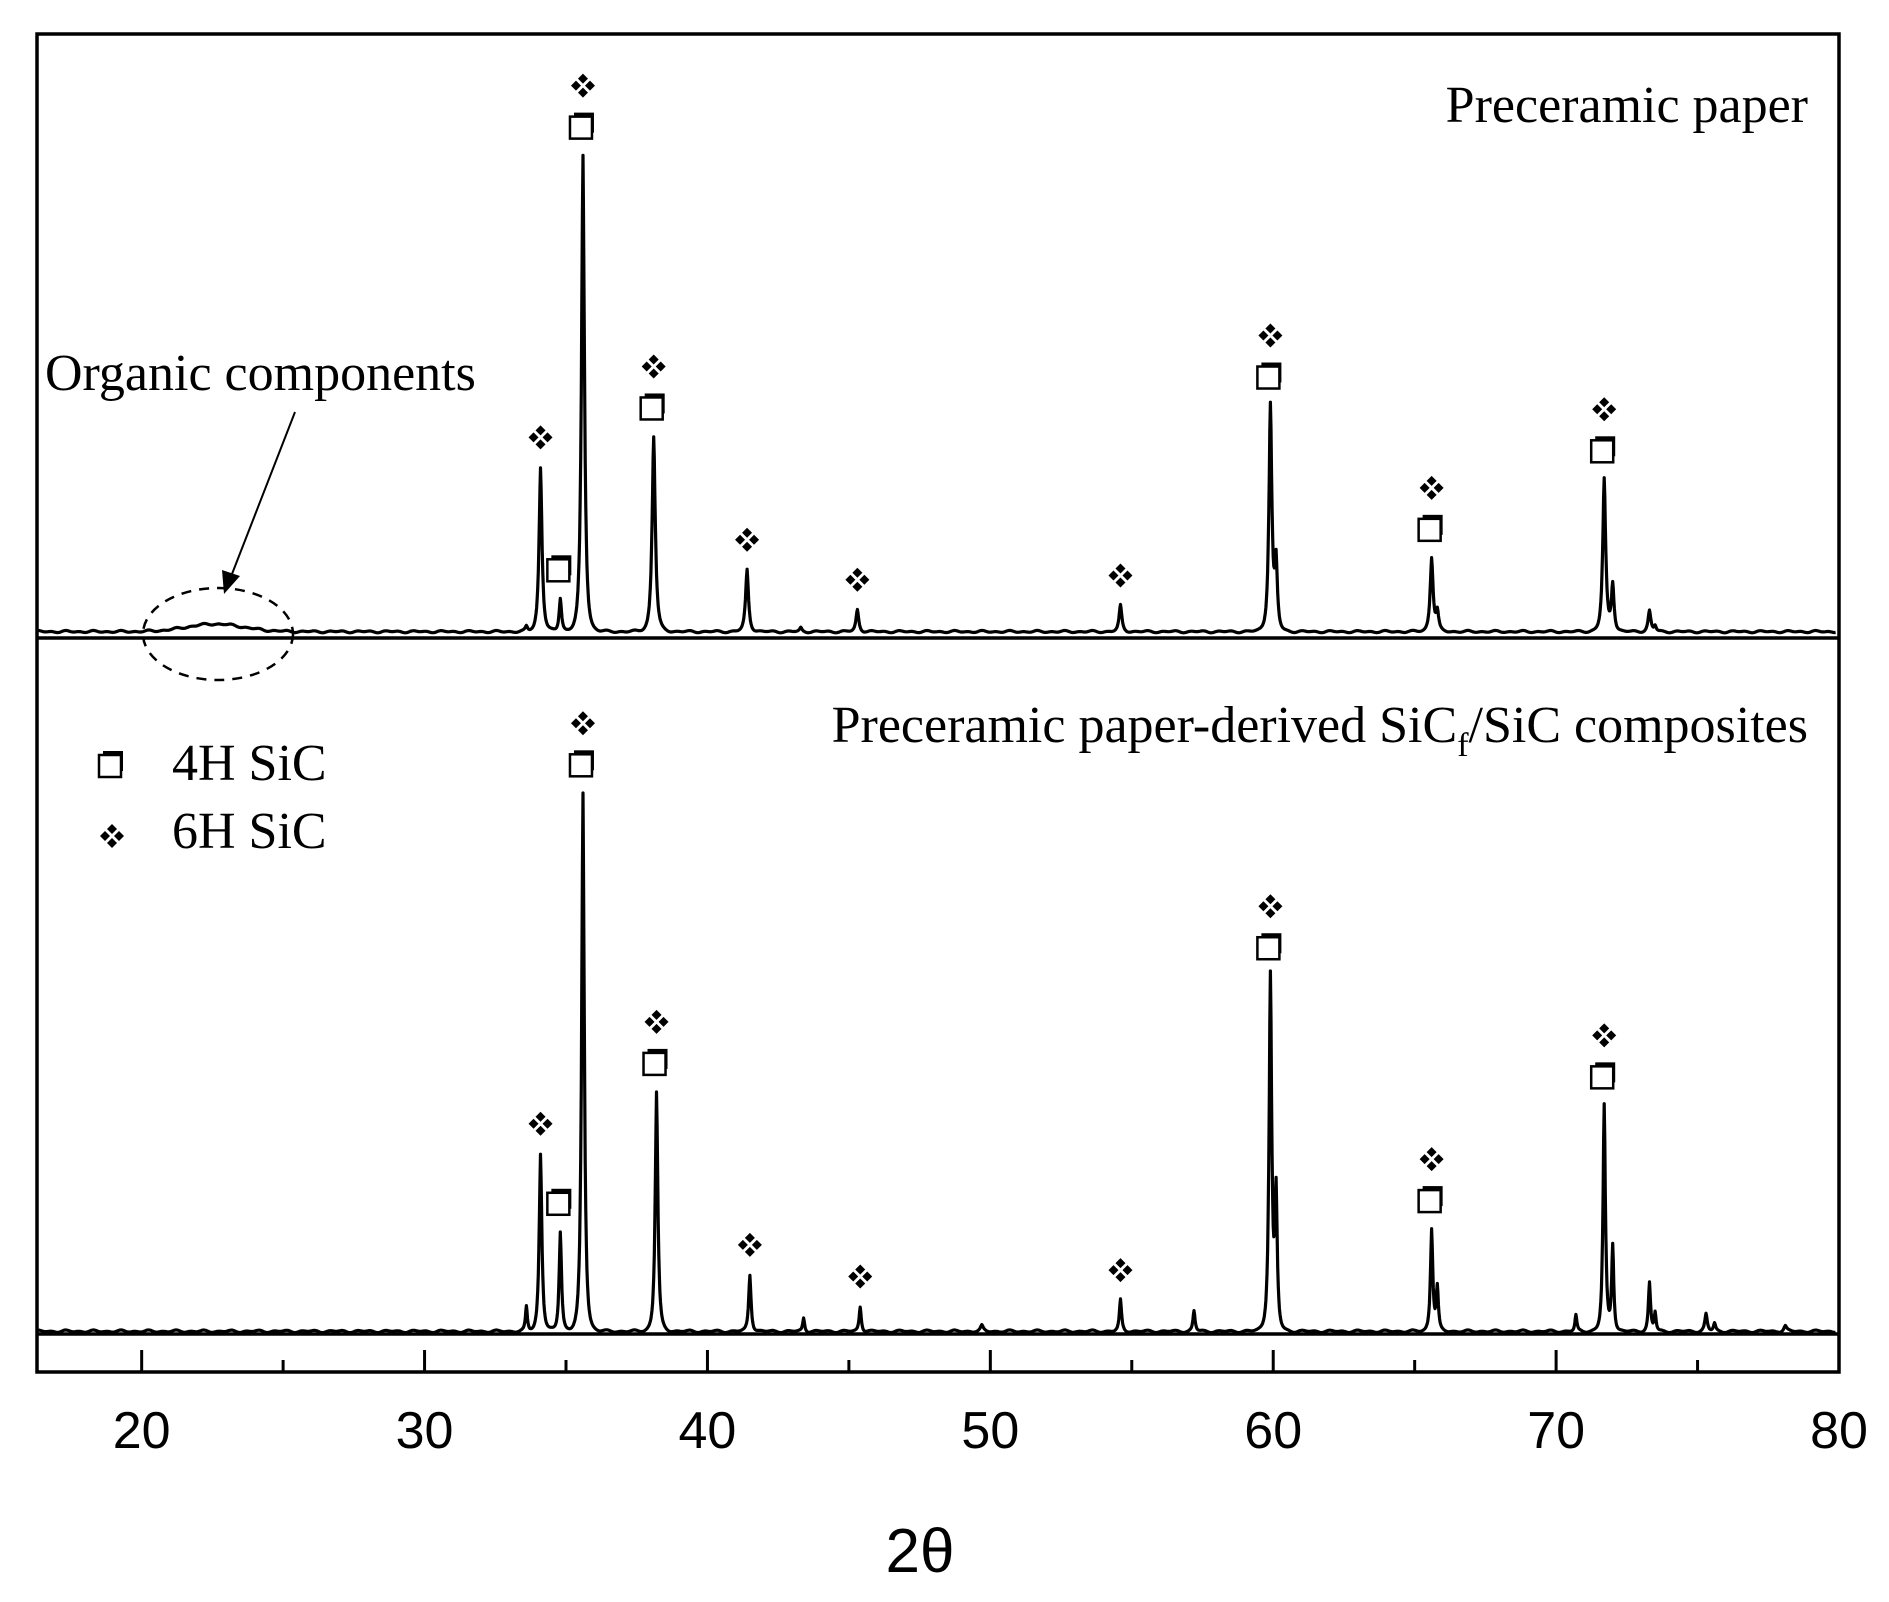 This screenshot has width=1889, height=1602. What do you see at coordinates (1463, 745) in the screenshot?
I see `title-subscript: f` at bounding box center [1463, 745].